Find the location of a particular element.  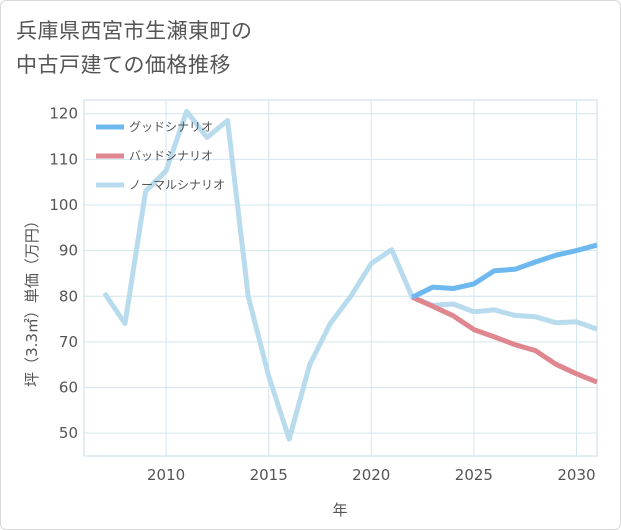

y-tick-label: 80 is located at coordinates (68, 296).